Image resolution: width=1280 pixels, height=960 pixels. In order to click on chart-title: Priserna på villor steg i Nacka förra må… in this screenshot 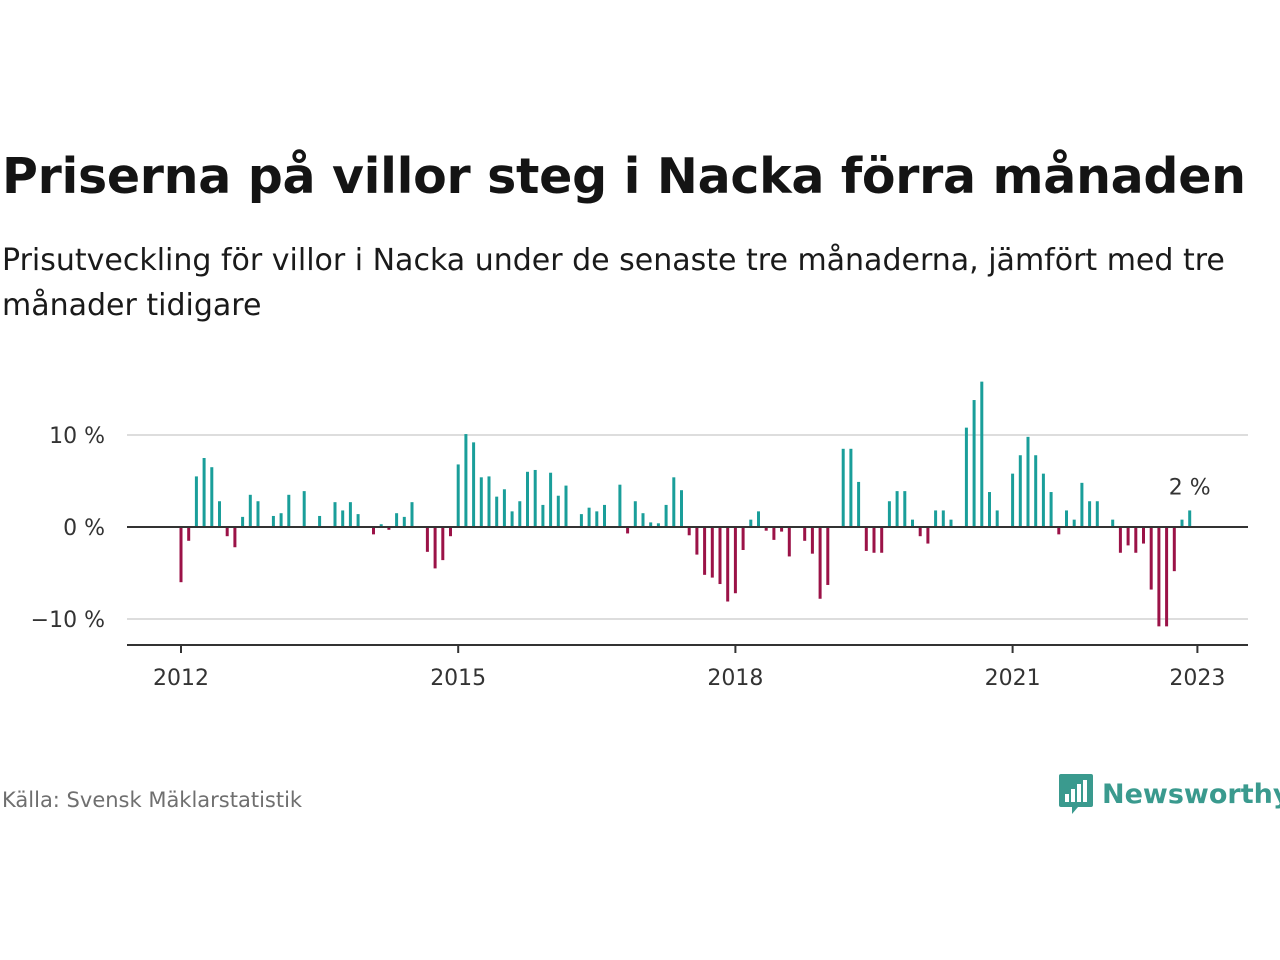, I will do `click(624, 176)`.